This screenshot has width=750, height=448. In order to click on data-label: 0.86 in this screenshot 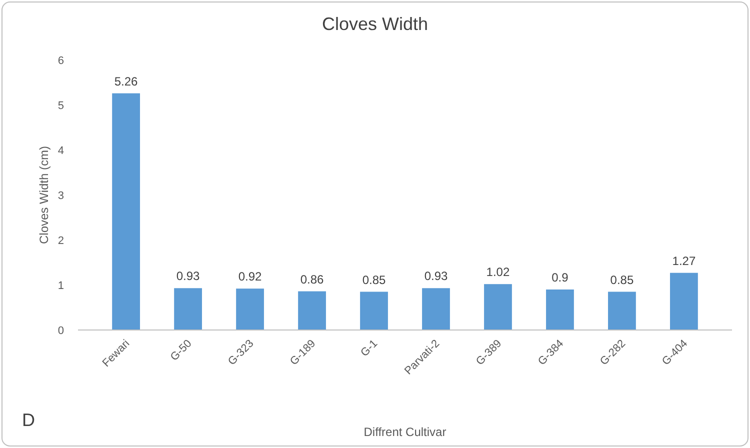, I will do `click(312, 279)`.